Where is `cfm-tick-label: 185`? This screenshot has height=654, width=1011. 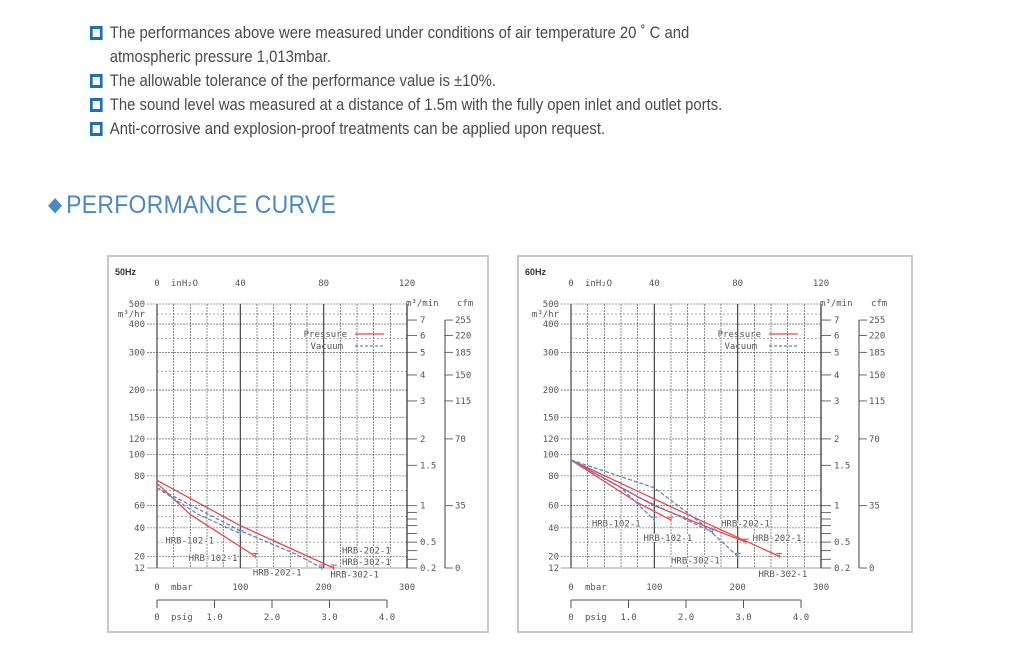
cfm-tick-label: 185 is located at coordinates (463, 353).